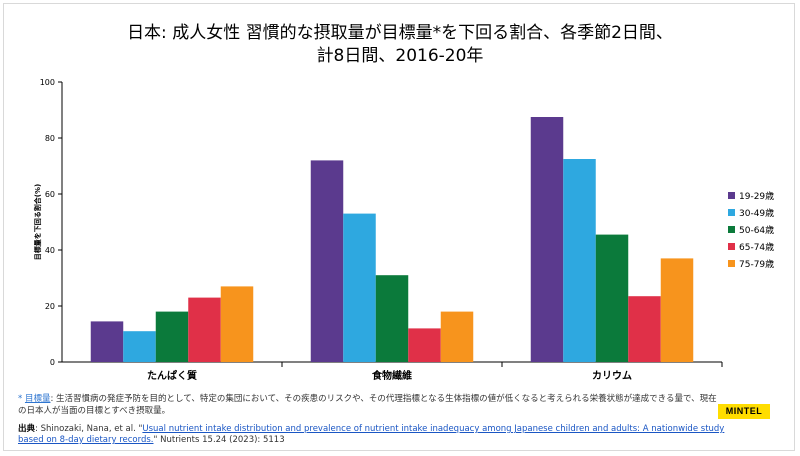  I want to click on chart-title-line2: 計8日間、2016-20年, so click(400, 56).